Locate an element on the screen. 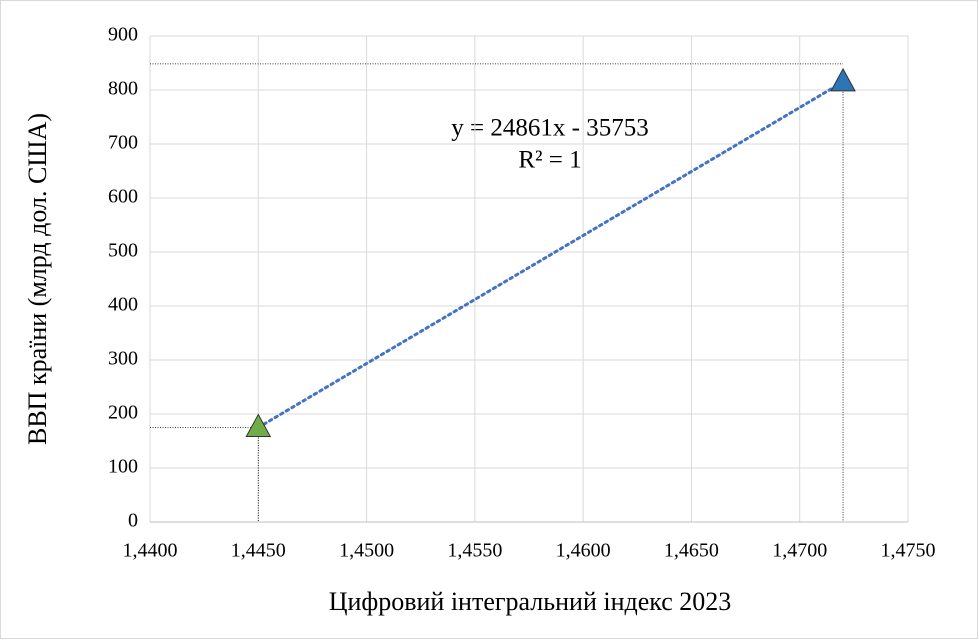 This screenshot has width=979, height=640. x-tick-label: 1,4450 is located at coordinates (258, 551).